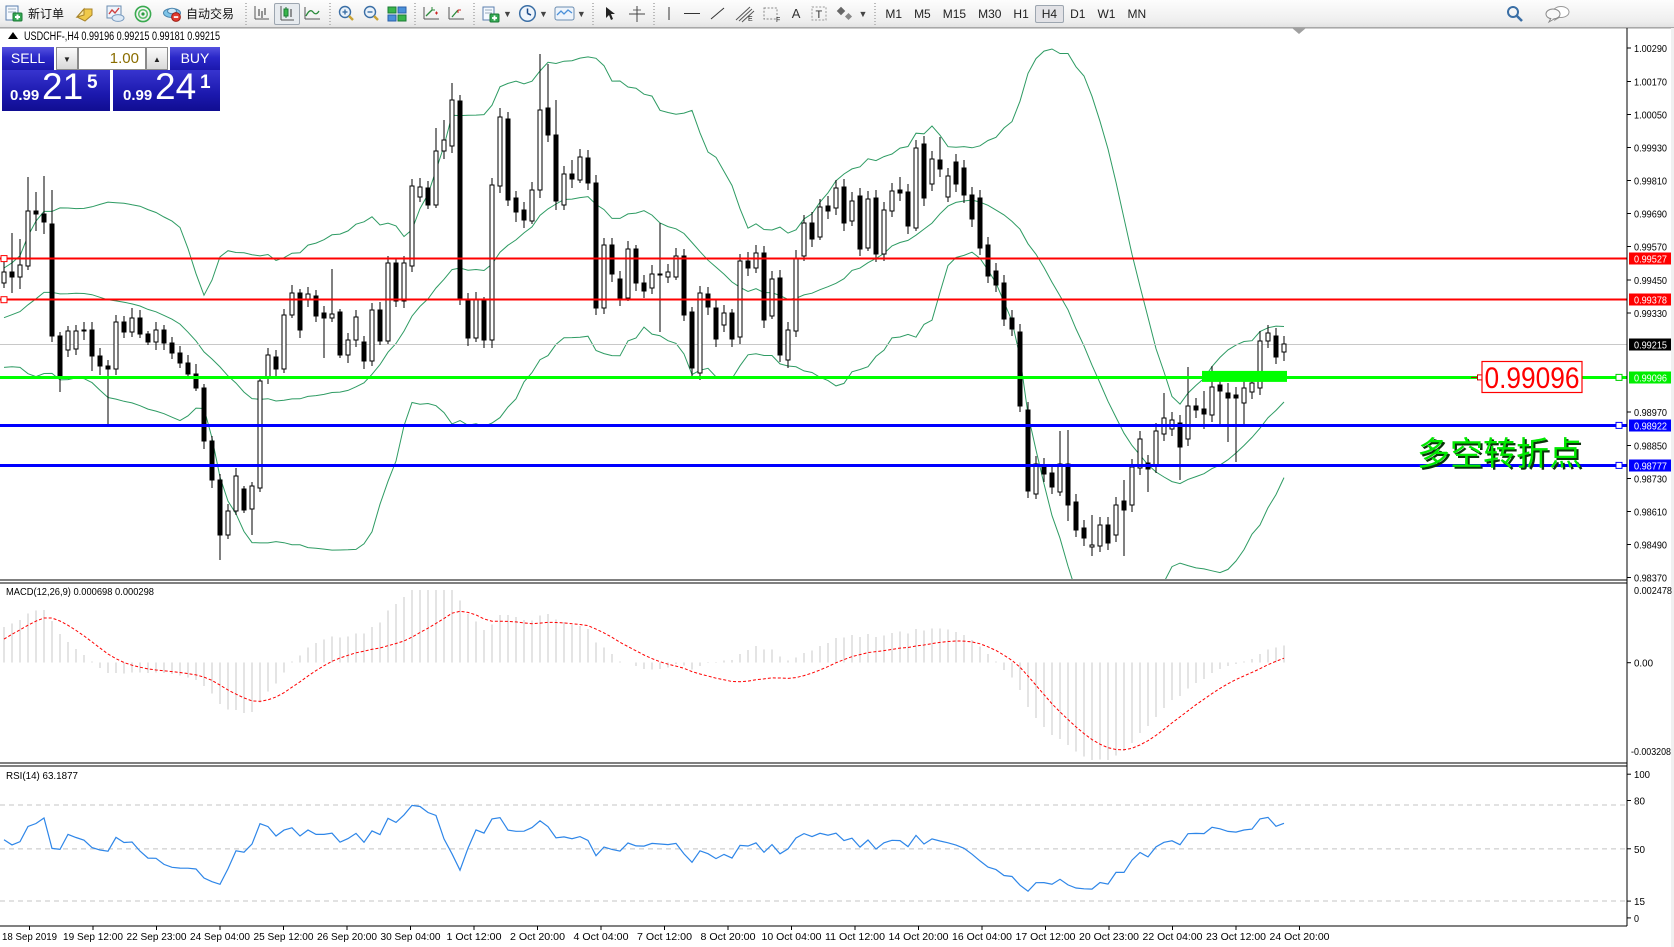 This screenshot has height=947, width=1674. Describe the element at coordinates (1650, 426) in the screenshot. I see `svg-text: 0.98922` at that location.